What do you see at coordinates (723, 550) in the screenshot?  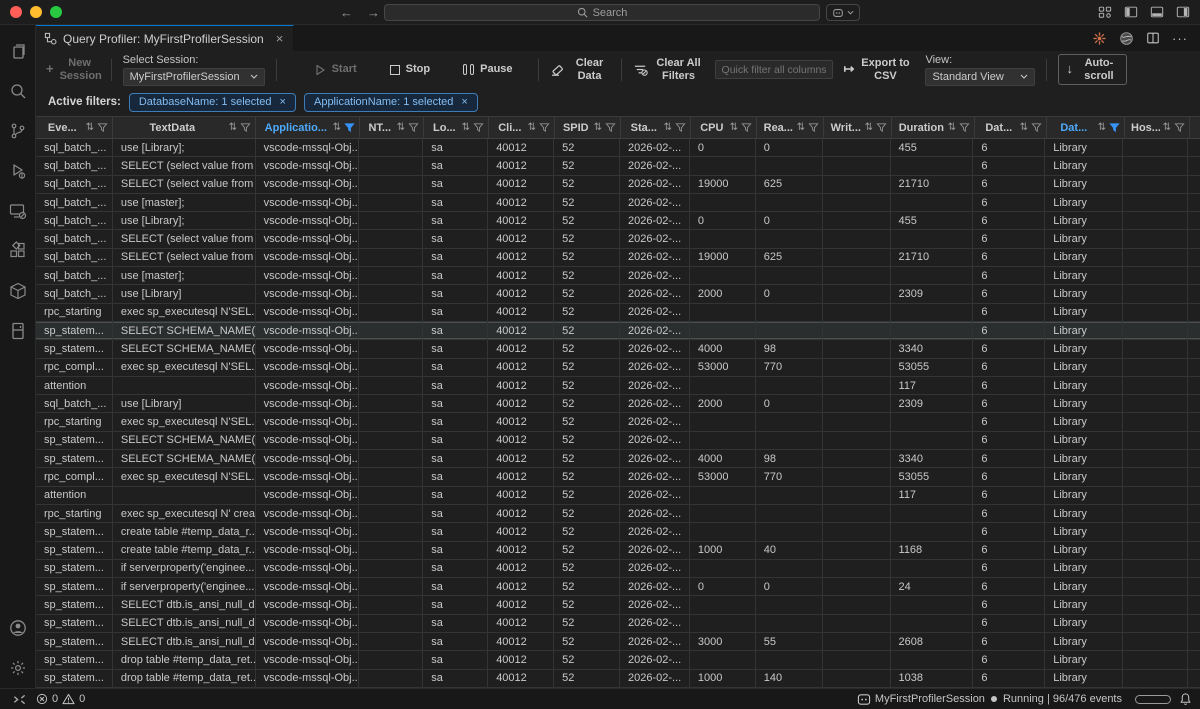 I see `table-cell: 1000` at bounding box center [723, 550].